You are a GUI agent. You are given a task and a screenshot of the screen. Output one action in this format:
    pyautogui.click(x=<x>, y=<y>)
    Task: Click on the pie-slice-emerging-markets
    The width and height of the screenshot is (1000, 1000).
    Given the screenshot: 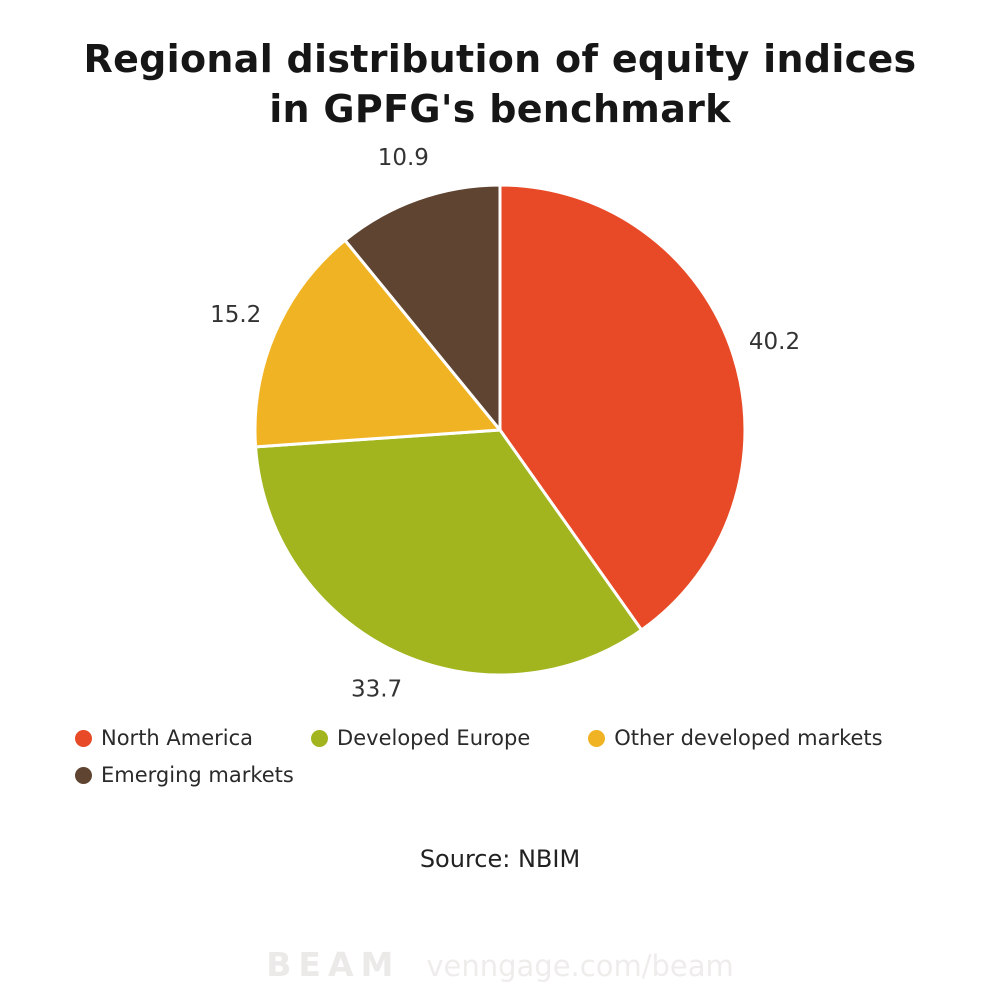 What is the action you would take?
    pyautogui.click(x=422, y=307)
    